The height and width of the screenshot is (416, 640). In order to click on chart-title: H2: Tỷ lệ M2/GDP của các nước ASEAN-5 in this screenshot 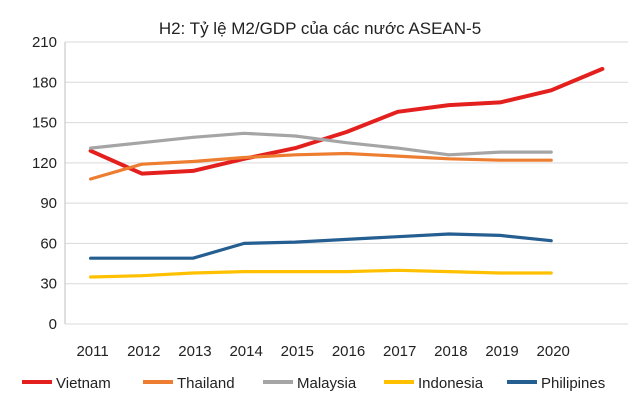, I will do `click(320, 28)`.